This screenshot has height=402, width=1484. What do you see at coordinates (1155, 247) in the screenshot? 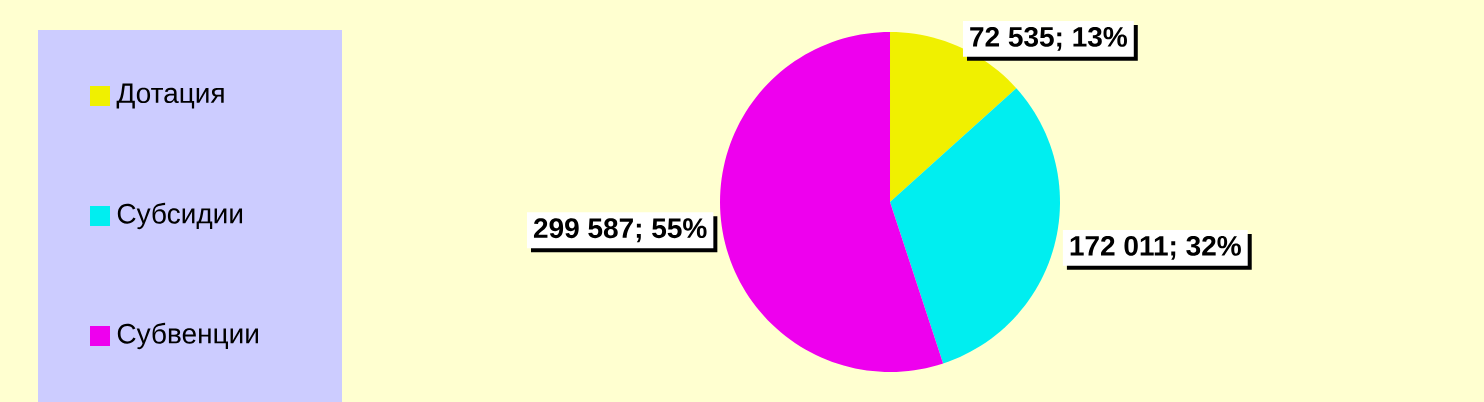
I see `data-label: 172 011; 32%` at bounding box center [1155, 247].